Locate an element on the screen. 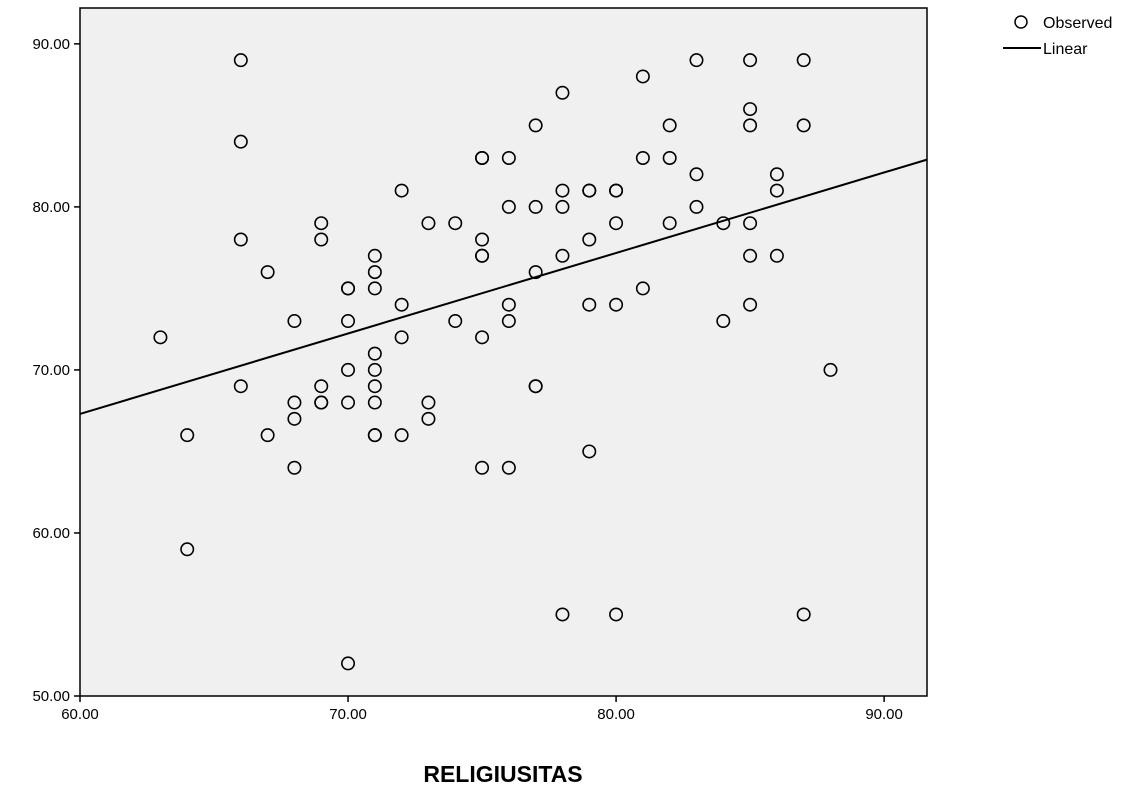 The image size is (1148, 787). x-axis-title: RELIGIUSITAS is located at coordinates (502, 774).